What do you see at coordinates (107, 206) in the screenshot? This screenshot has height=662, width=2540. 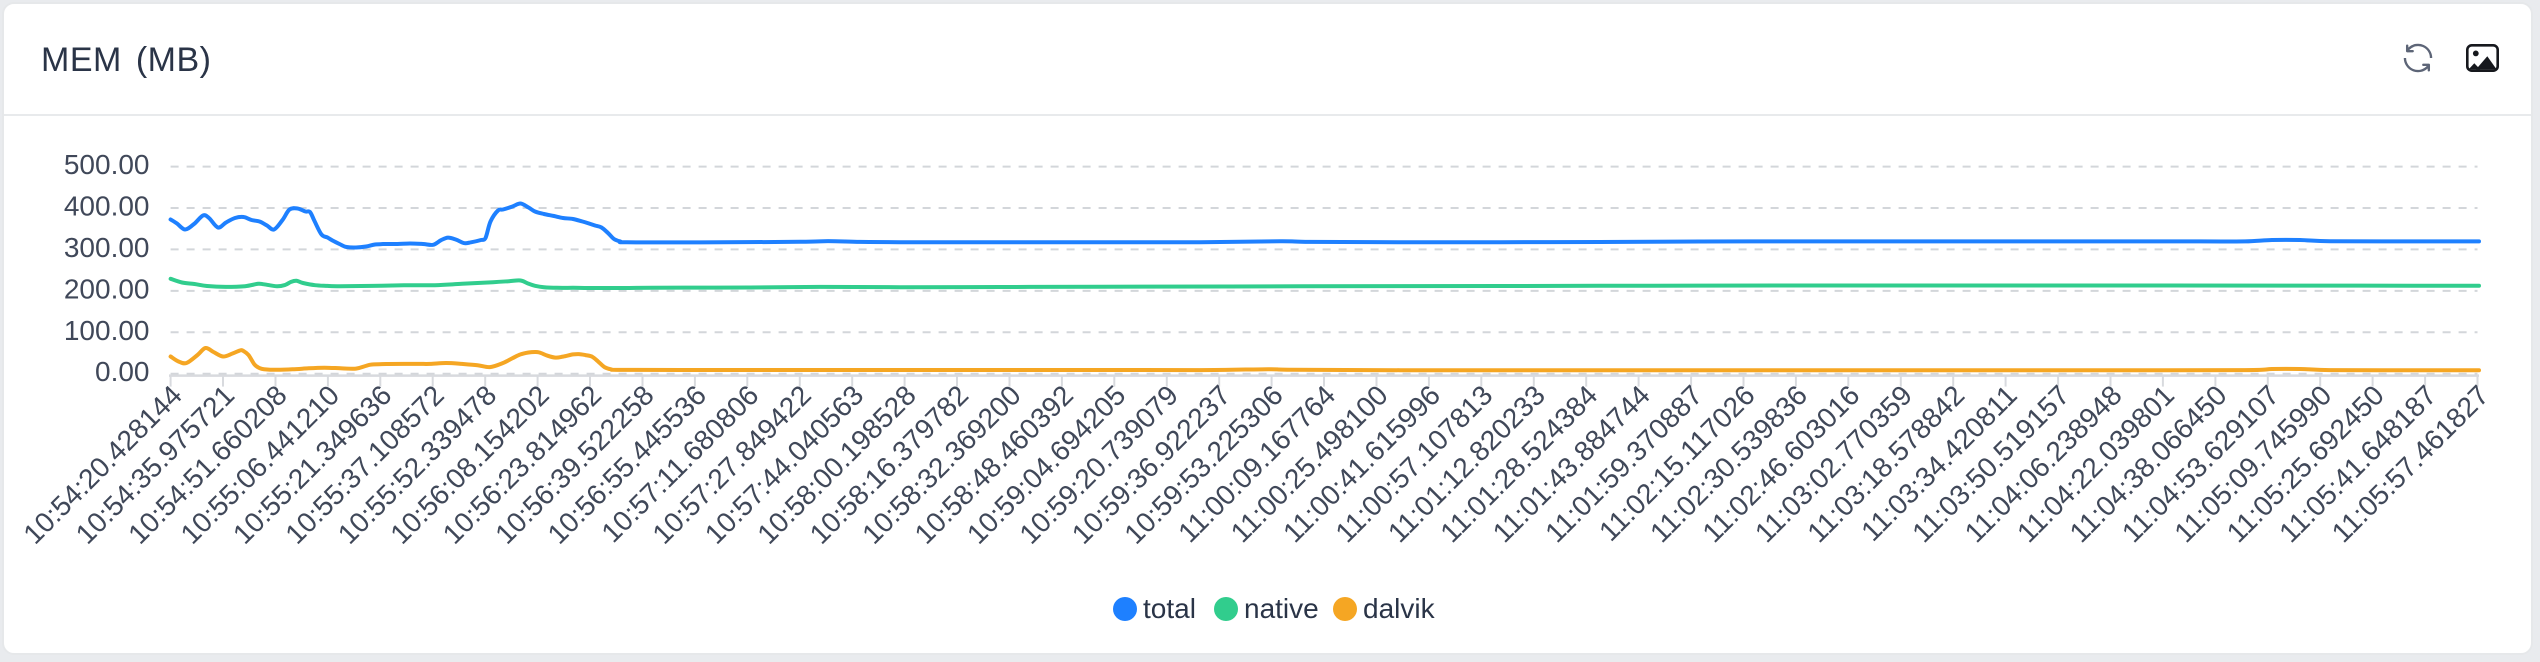 I see `svg-text: 400.00` at bounding box center [107, 206].